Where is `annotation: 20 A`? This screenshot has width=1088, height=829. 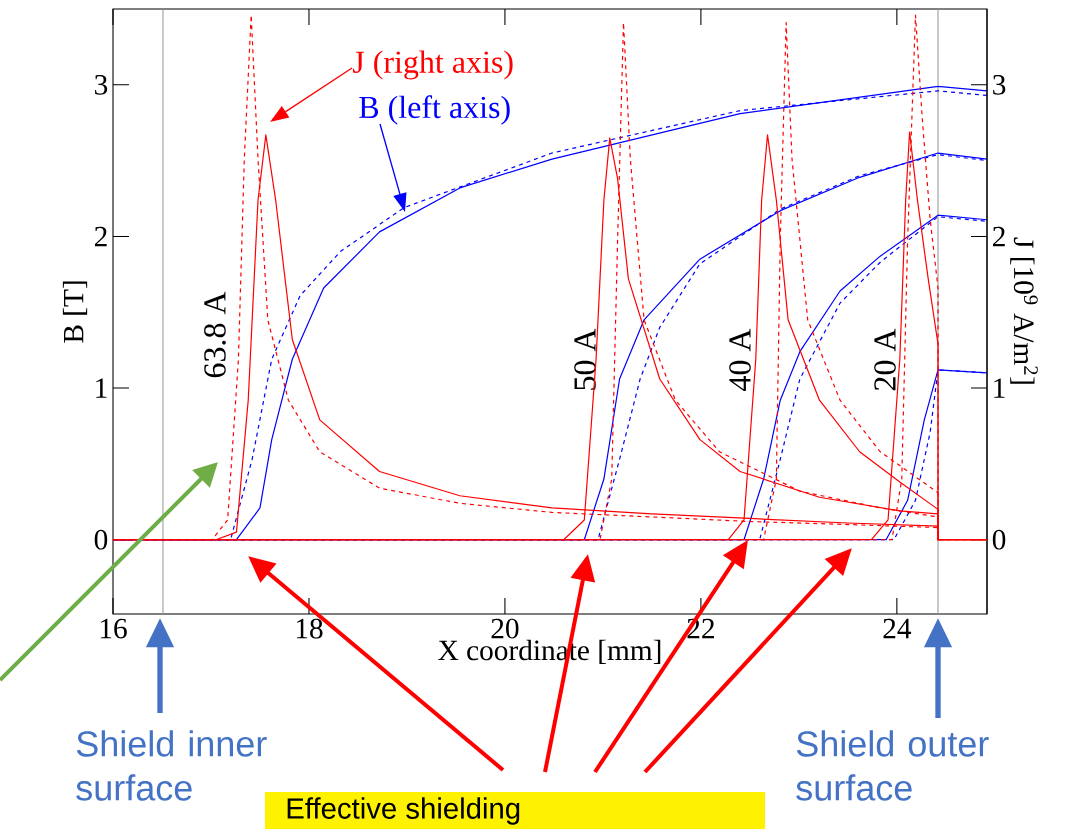
annotation: 20 A is located at coordinates (885, 359).